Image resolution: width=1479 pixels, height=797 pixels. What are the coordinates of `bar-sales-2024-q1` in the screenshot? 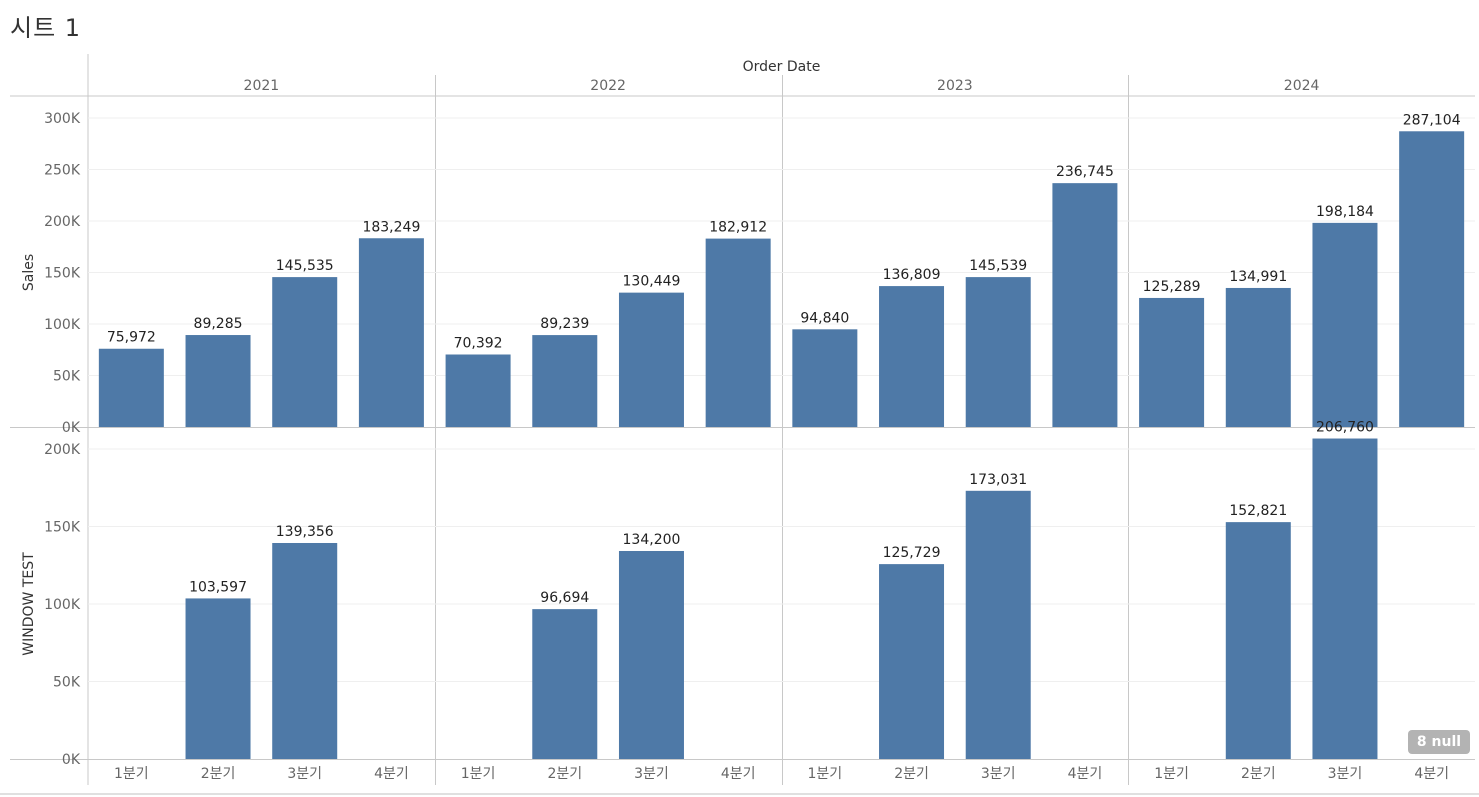 It's located at (1172, 362).